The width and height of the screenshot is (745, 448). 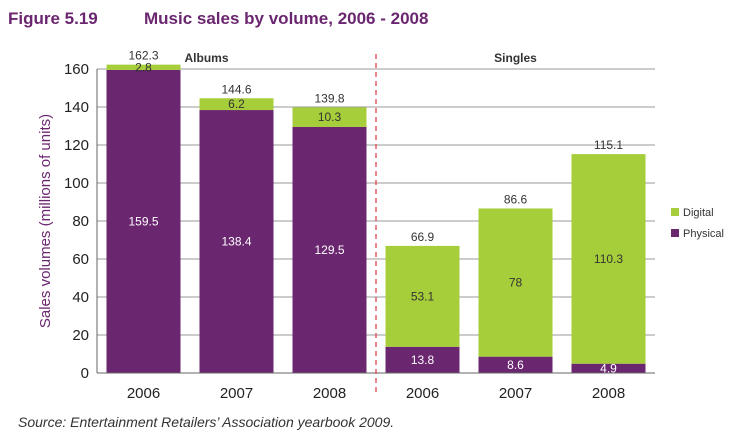 I want to click on physical-value-label: 129.5, so click(x=329, y=250).